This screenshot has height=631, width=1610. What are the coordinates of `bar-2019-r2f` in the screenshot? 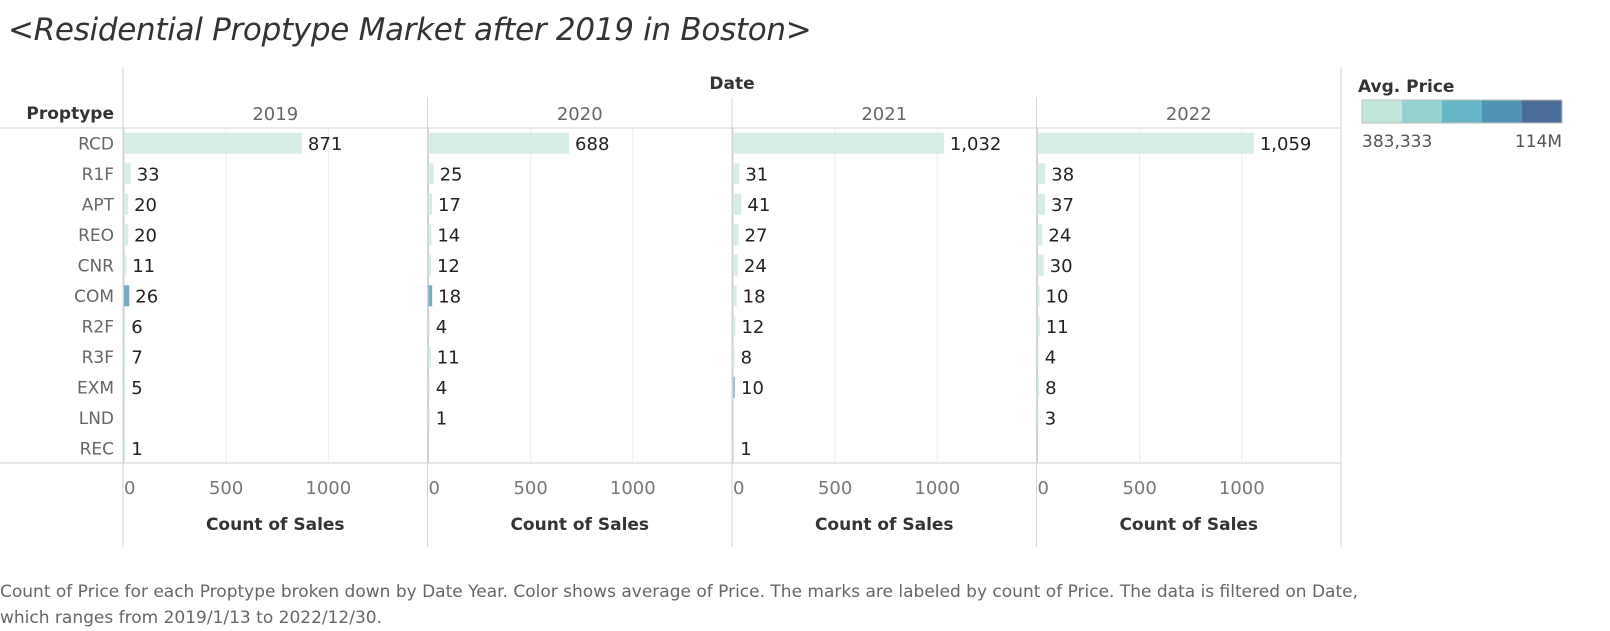 It's located at (125, 326).